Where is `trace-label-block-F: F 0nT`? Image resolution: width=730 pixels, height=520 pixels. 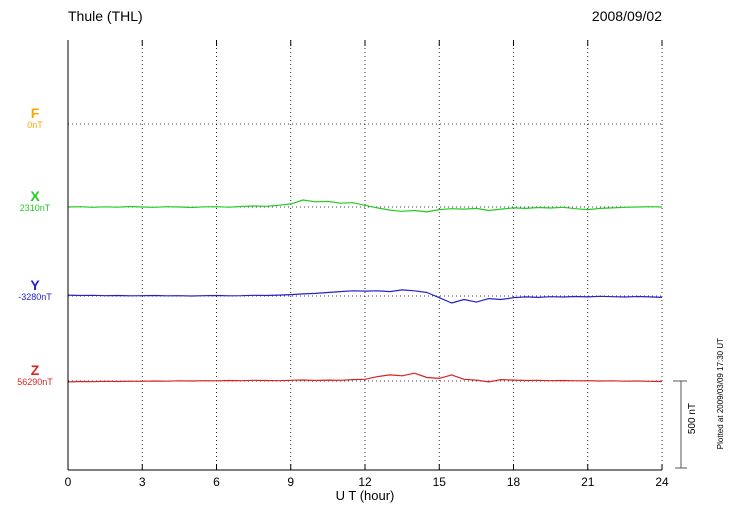 trace-label-block-F: F 0nT is located at coordinates (35, 118).